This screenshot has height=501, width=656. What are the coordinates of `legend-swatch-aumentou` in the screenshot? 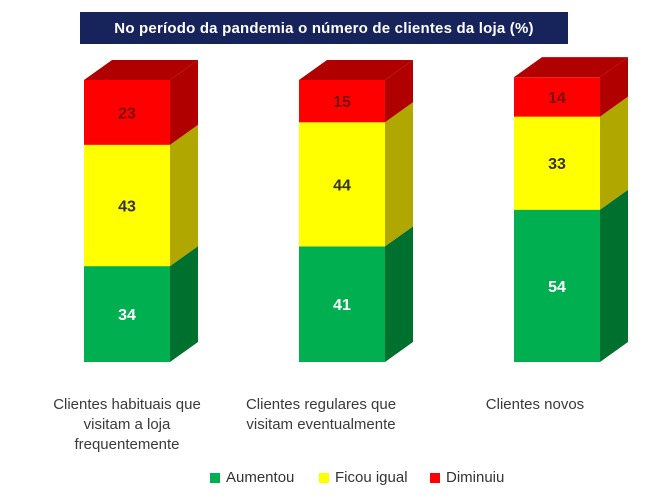 It's located at (215, 477).